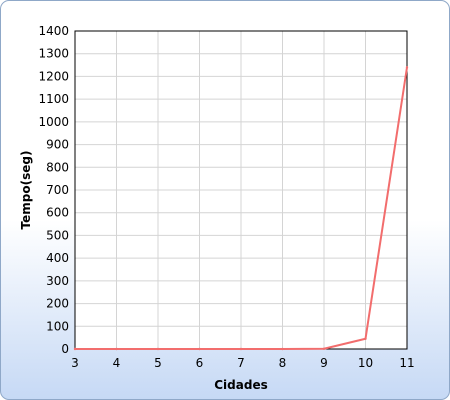  What do you see at coordinates (53, 54) in the screenshot?
I see `y-tick-label: 1300` at bounding box center [53, 54].